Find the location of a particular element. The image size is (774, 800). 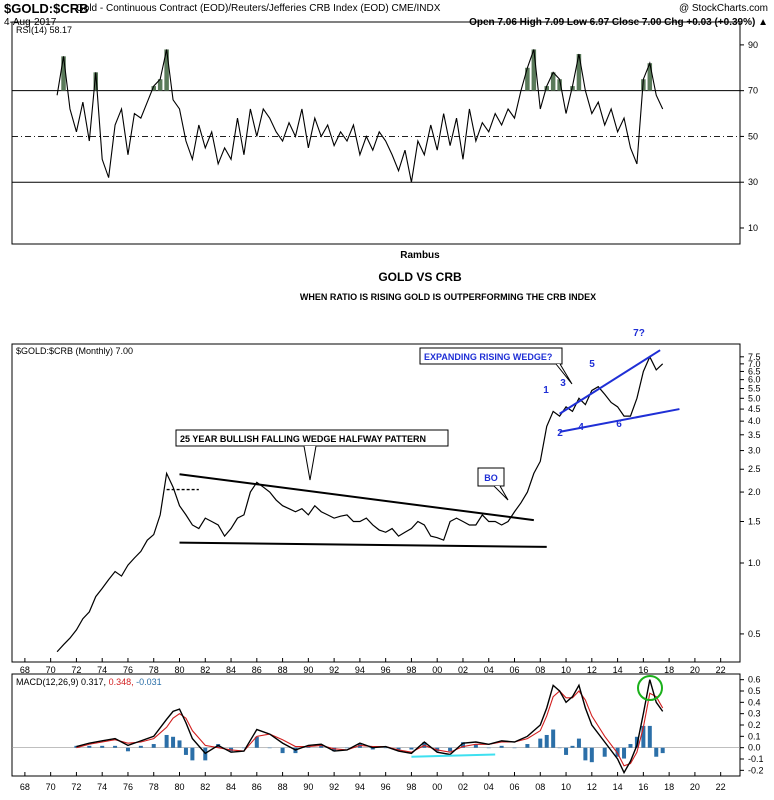

macd-xtick-label: 02 is located at coordinates (463, 787).